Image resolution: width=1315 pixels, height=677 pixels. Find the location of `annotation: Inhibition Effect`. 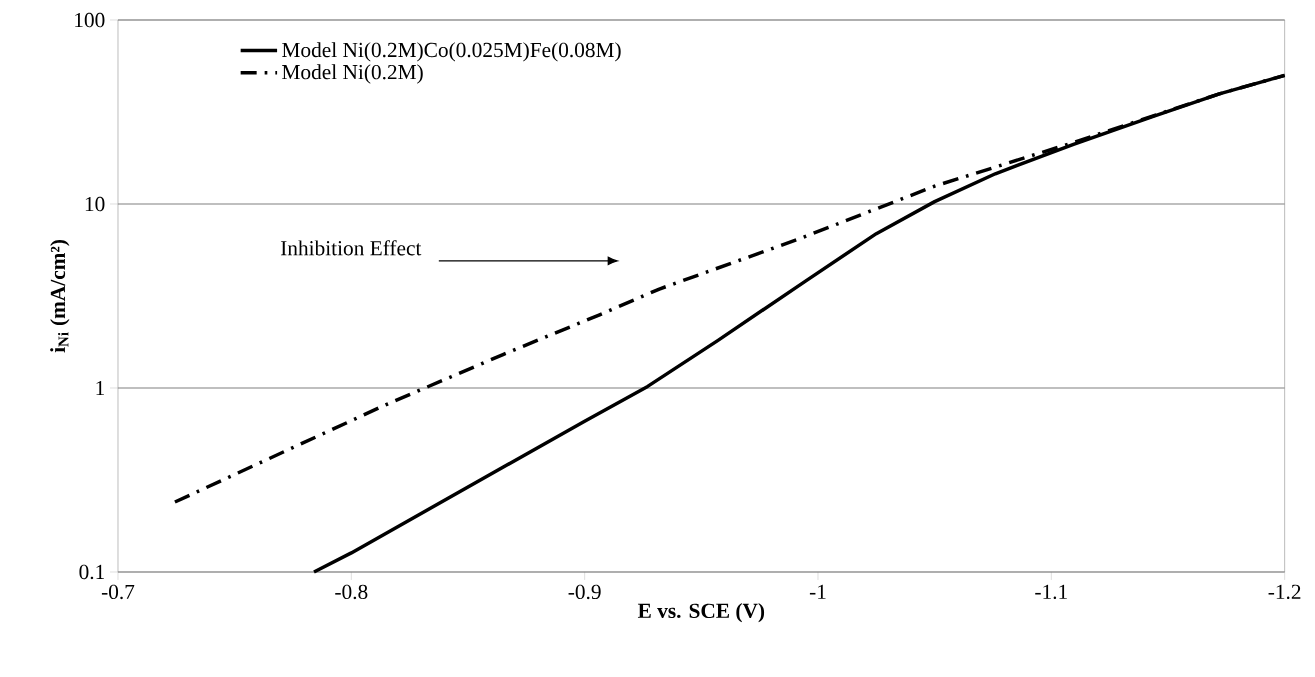

annotation: Inhibition Effect is located at coordinates (351, 248).